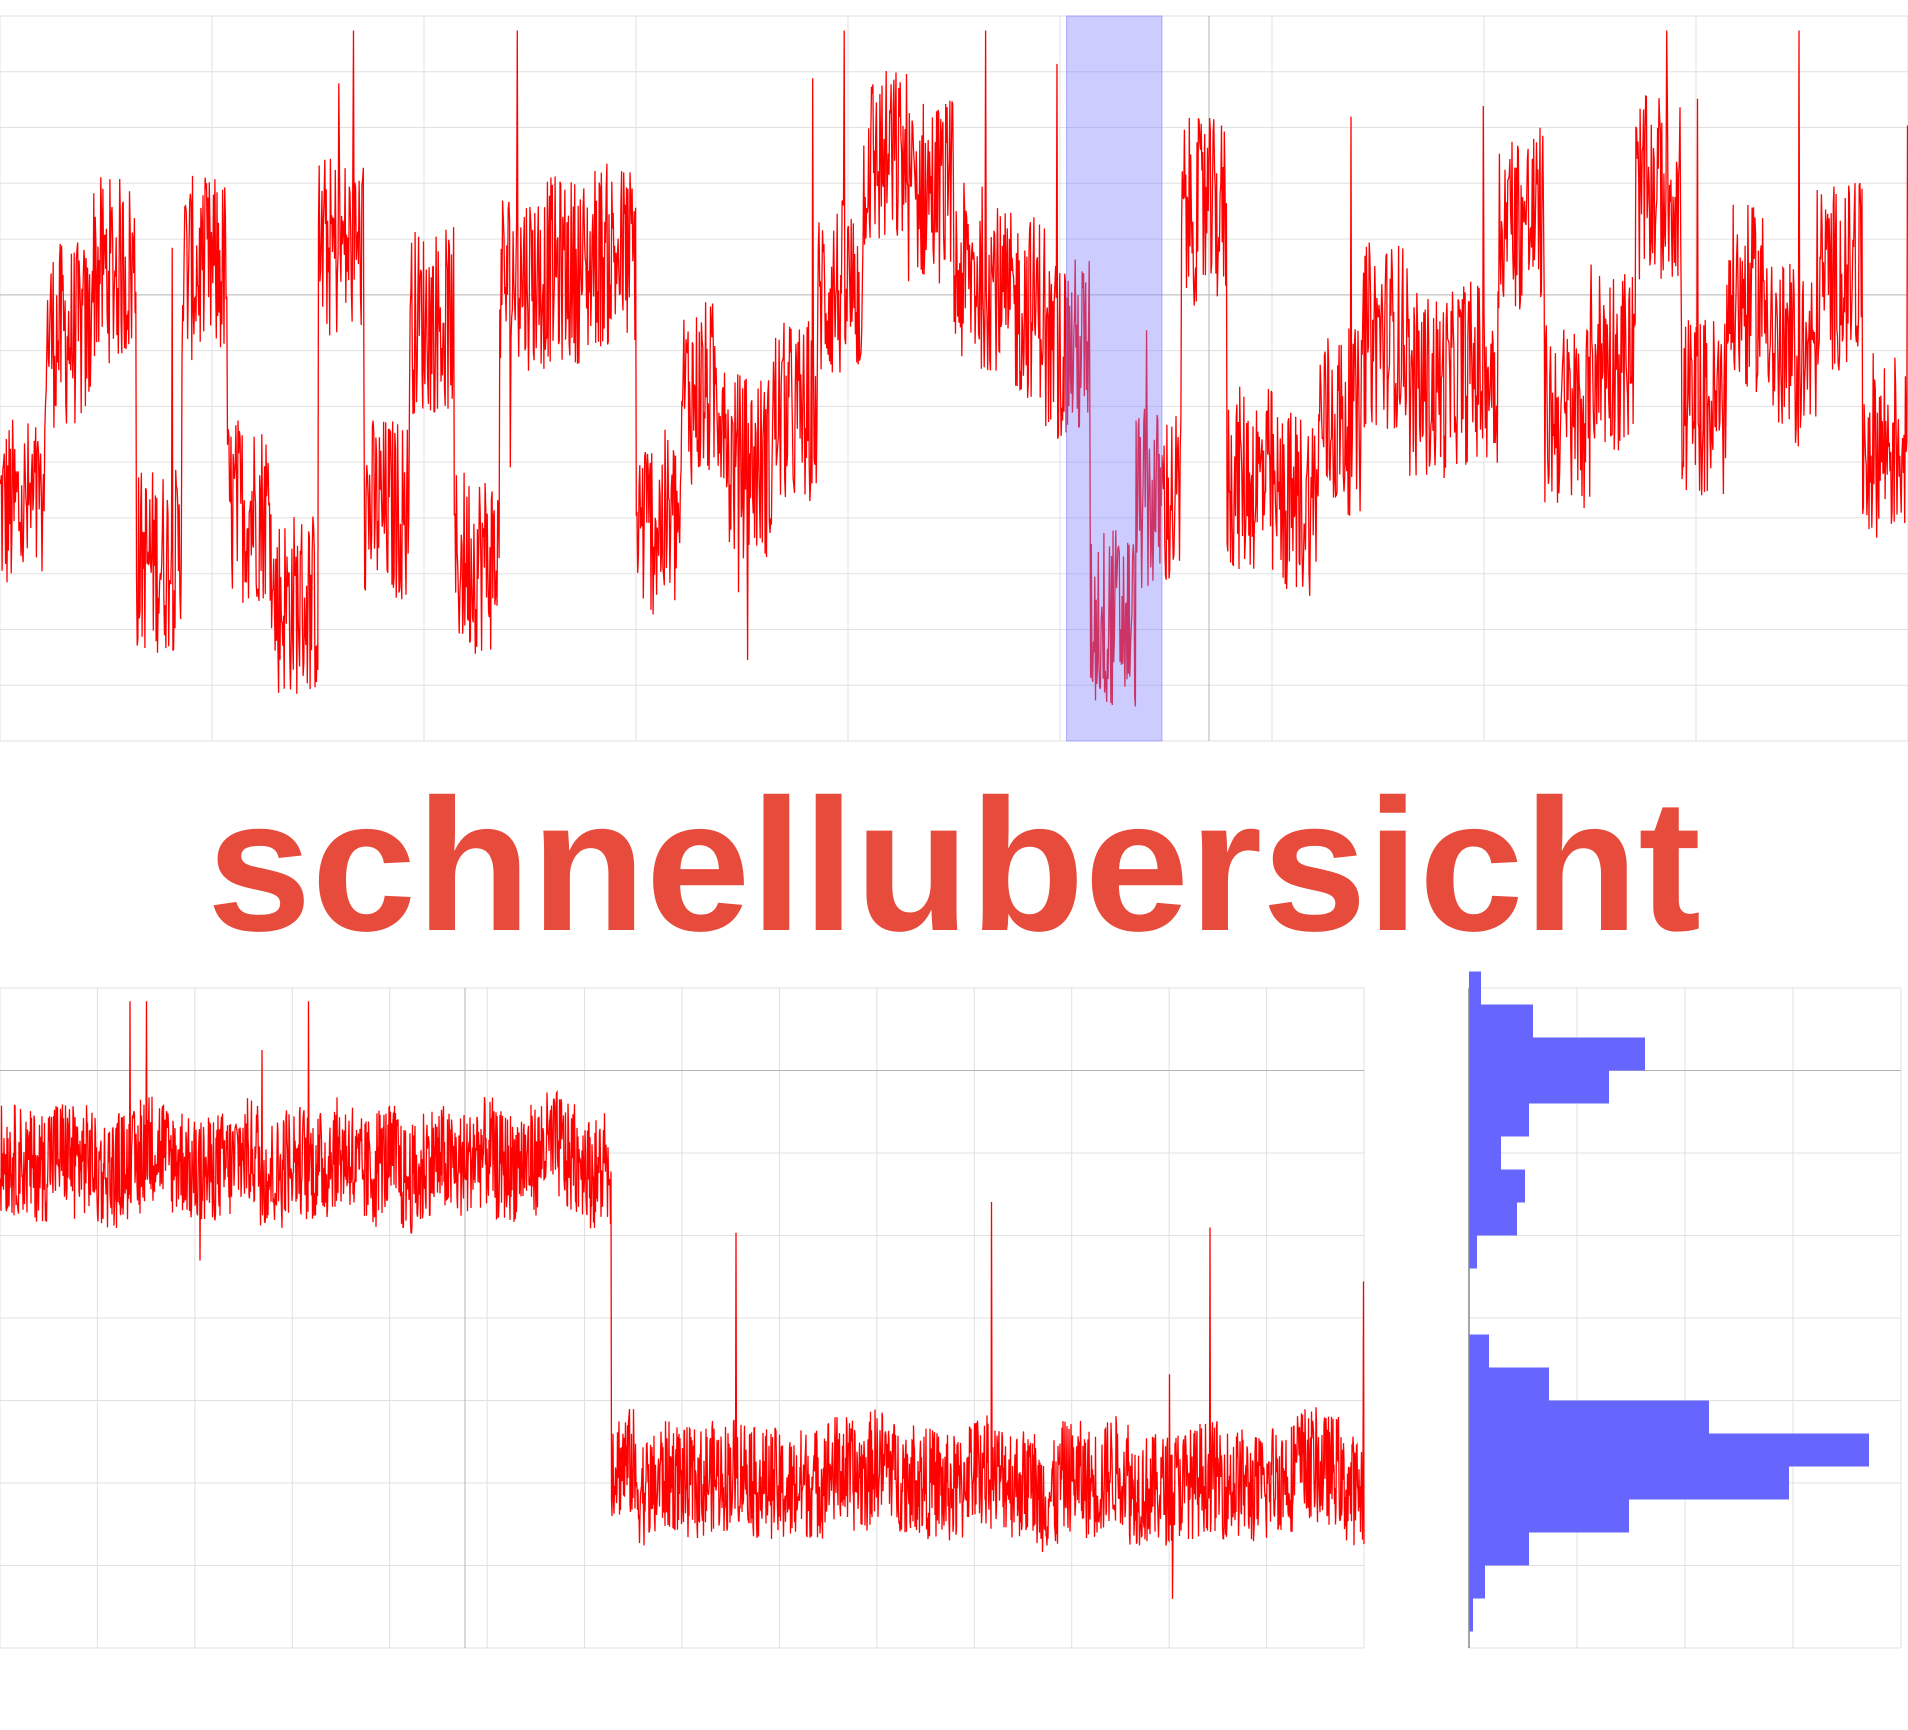  Describe the element at coordinates (1685, 1310) in the screenshot. I see `histogram-chart` at that location.